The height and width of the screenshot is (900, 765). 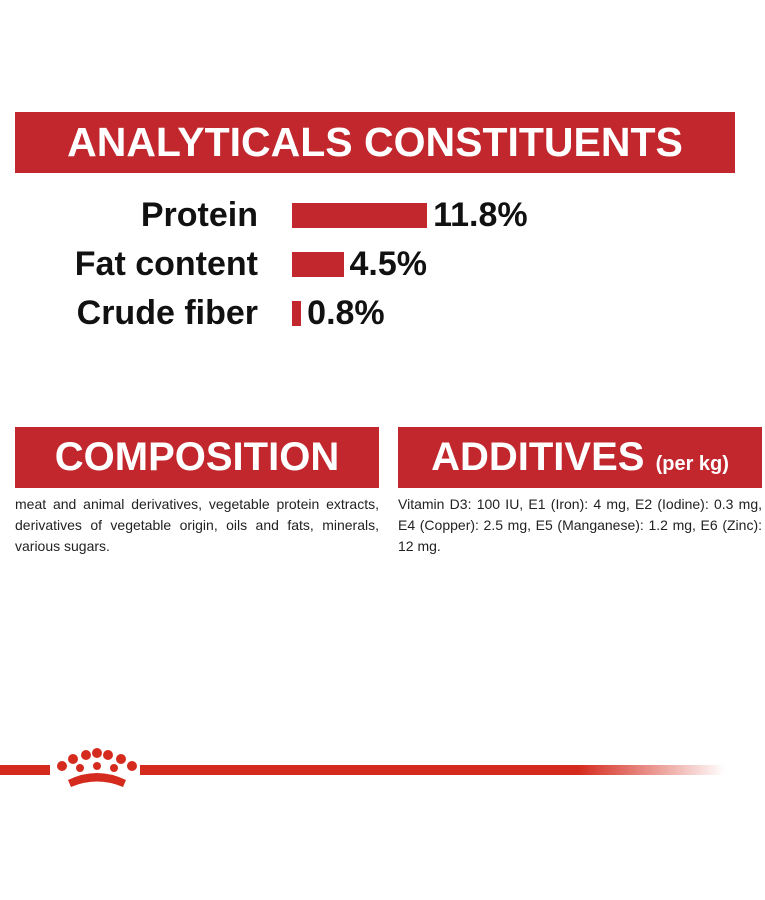 What do you see at coordinates (166, 264) in the screenshot?
I see `category-label: Fat content` at bounding box center [166, 264].